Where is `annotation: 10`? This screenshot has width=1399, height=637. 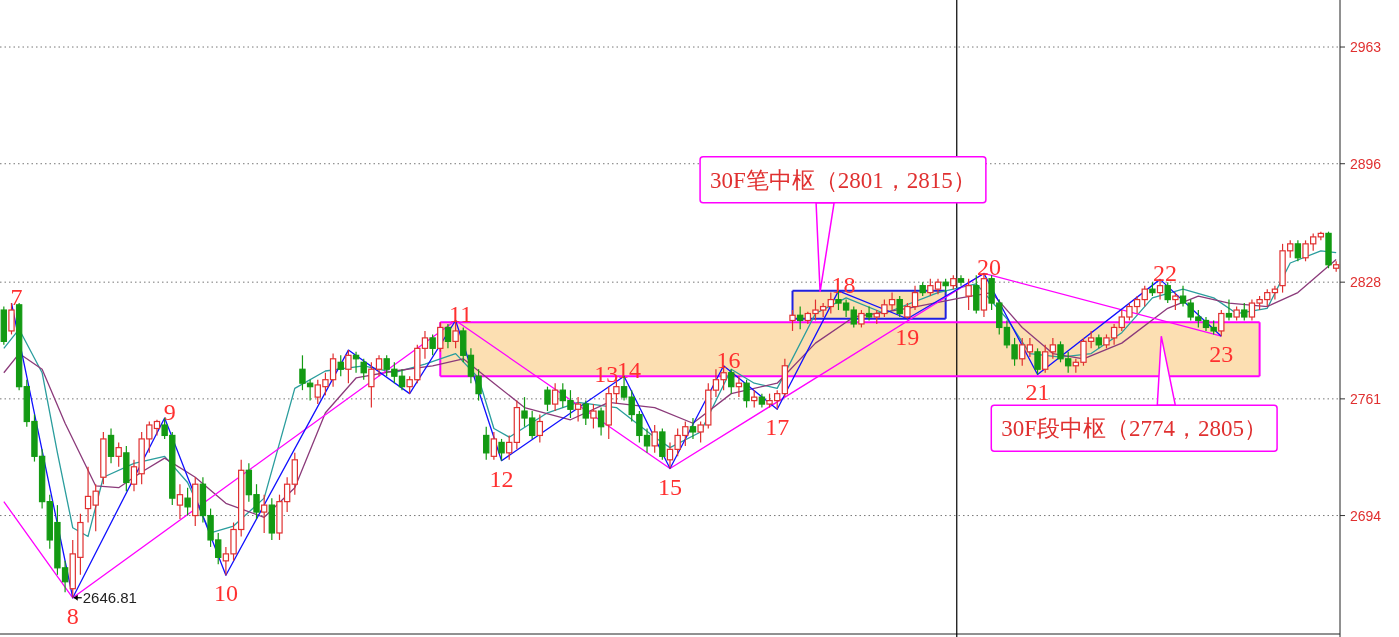 annotation: 10 is located at coordinates (225, 593).